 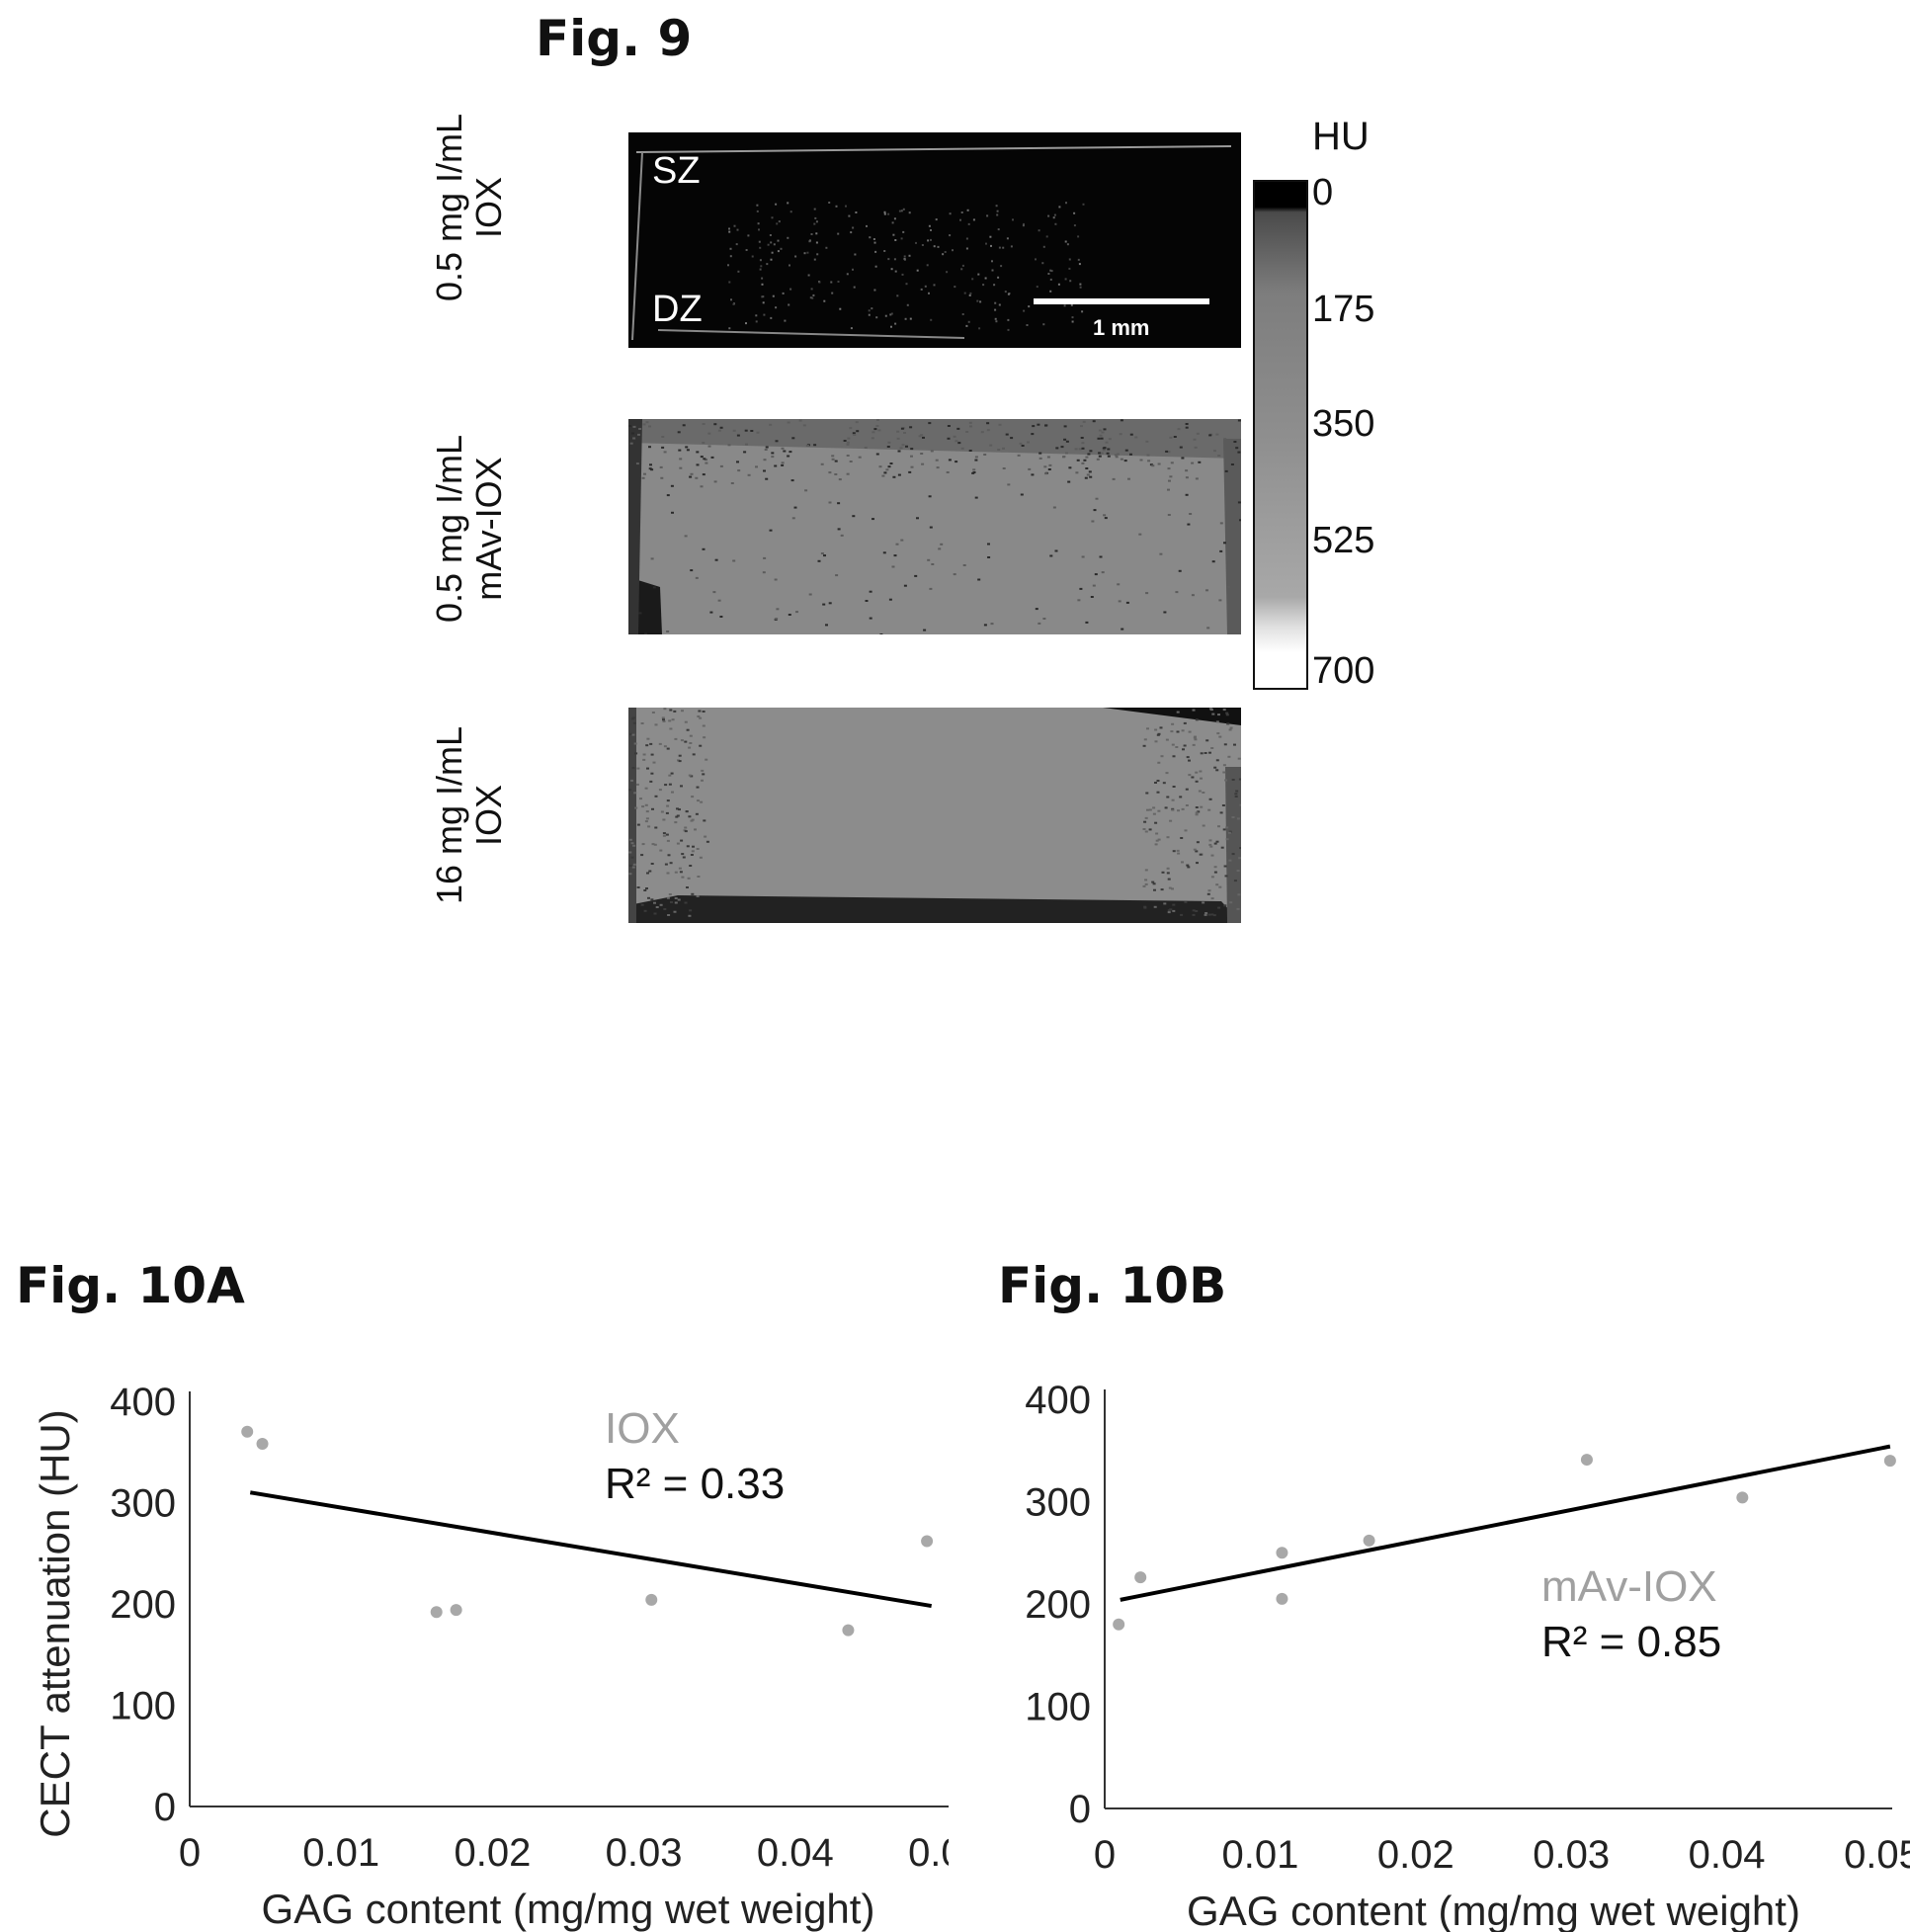 I want to click on panel2-label: 0.5 mg I/mL mAv-IOX, so click(x=472, y=528).